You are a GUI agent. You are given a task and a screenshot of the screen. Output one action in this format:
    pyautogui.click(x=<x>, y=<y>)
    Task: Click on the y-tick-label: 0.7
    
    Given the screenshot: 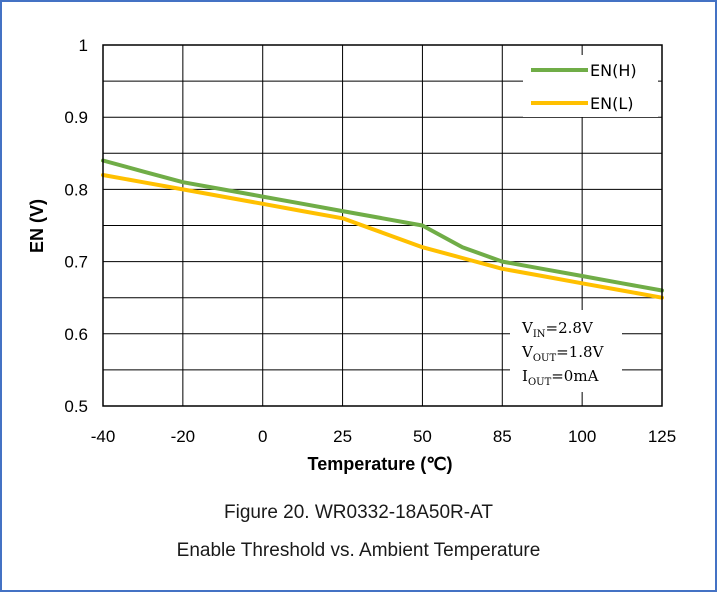 What is the action you would take?
    pyautogui.click(x=76, y=262)
    